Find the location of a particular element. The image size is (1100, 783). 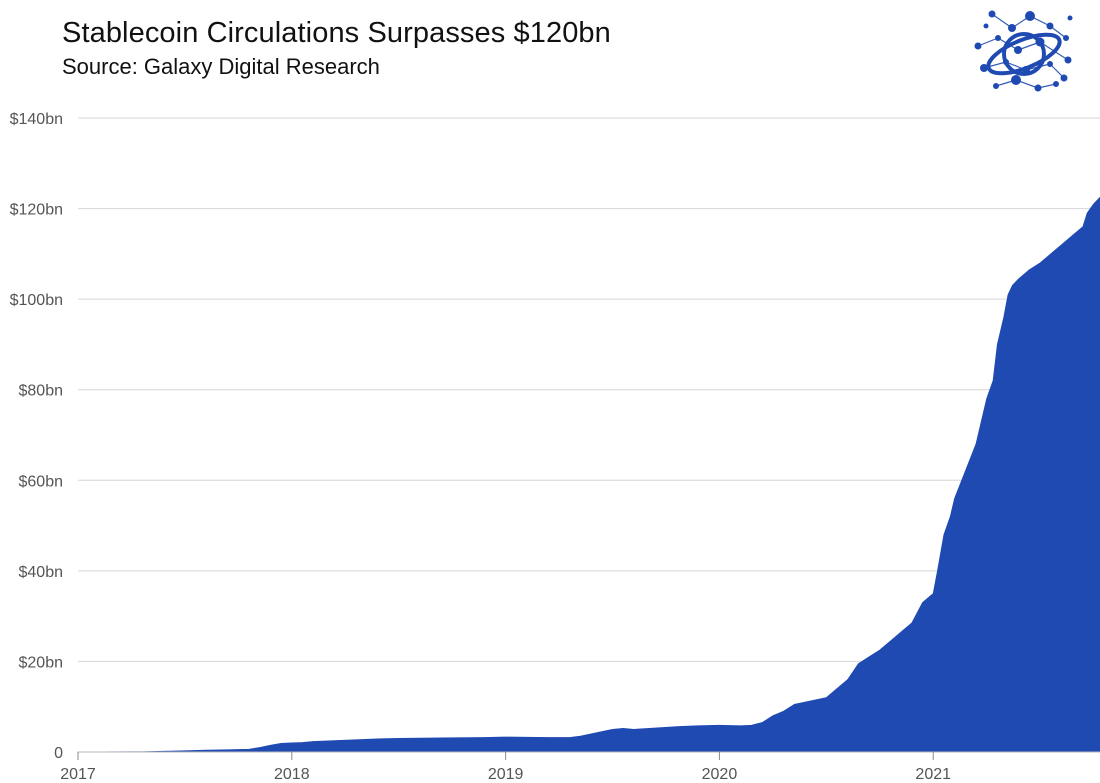

x-axis-labels: 2017 2018 2019 2020 2021 is located at coordinates (505, 774).